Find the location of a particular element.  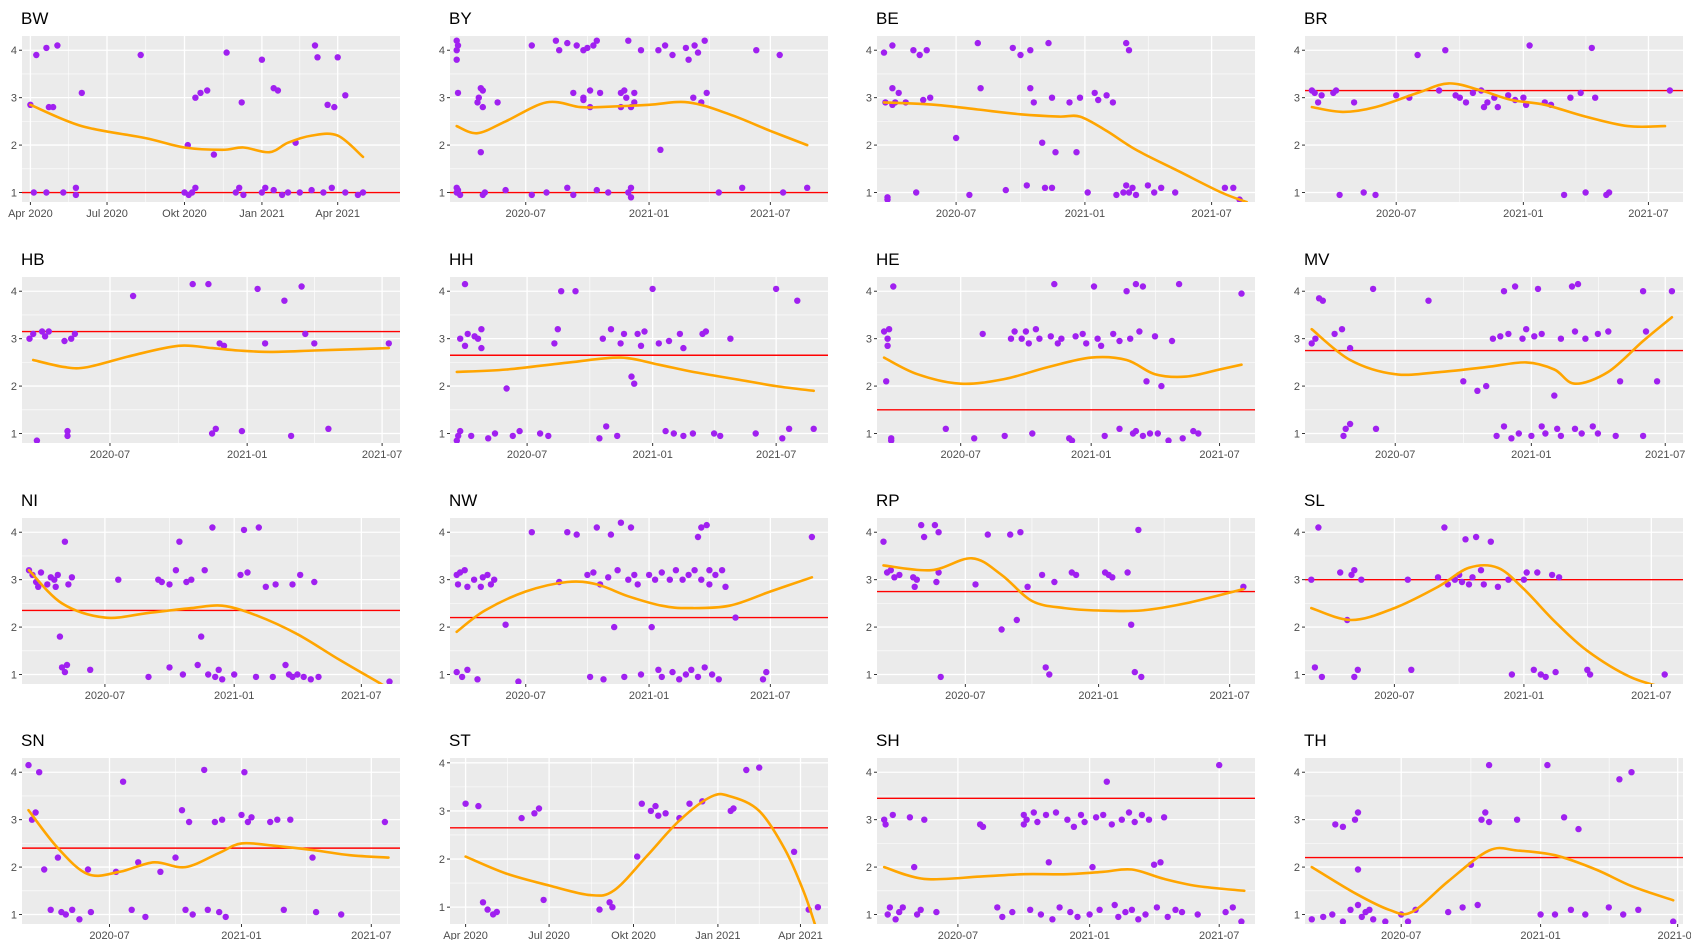

x-tick-label: Jul 2020 is located at coordinates (107, 214).